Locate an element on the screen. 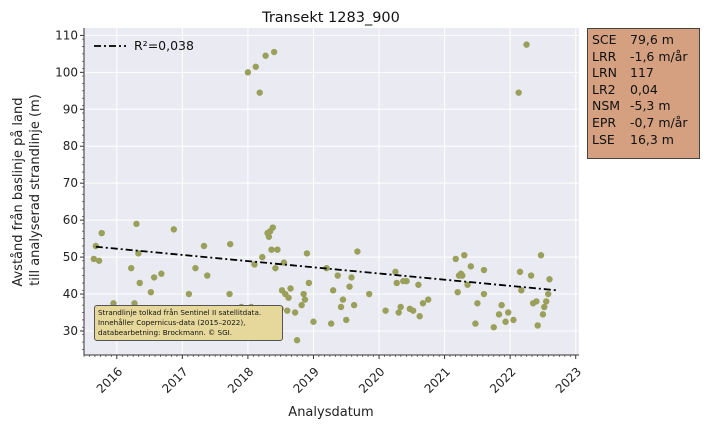  legend: R²=0,038 is located at coordinates (143, 45).